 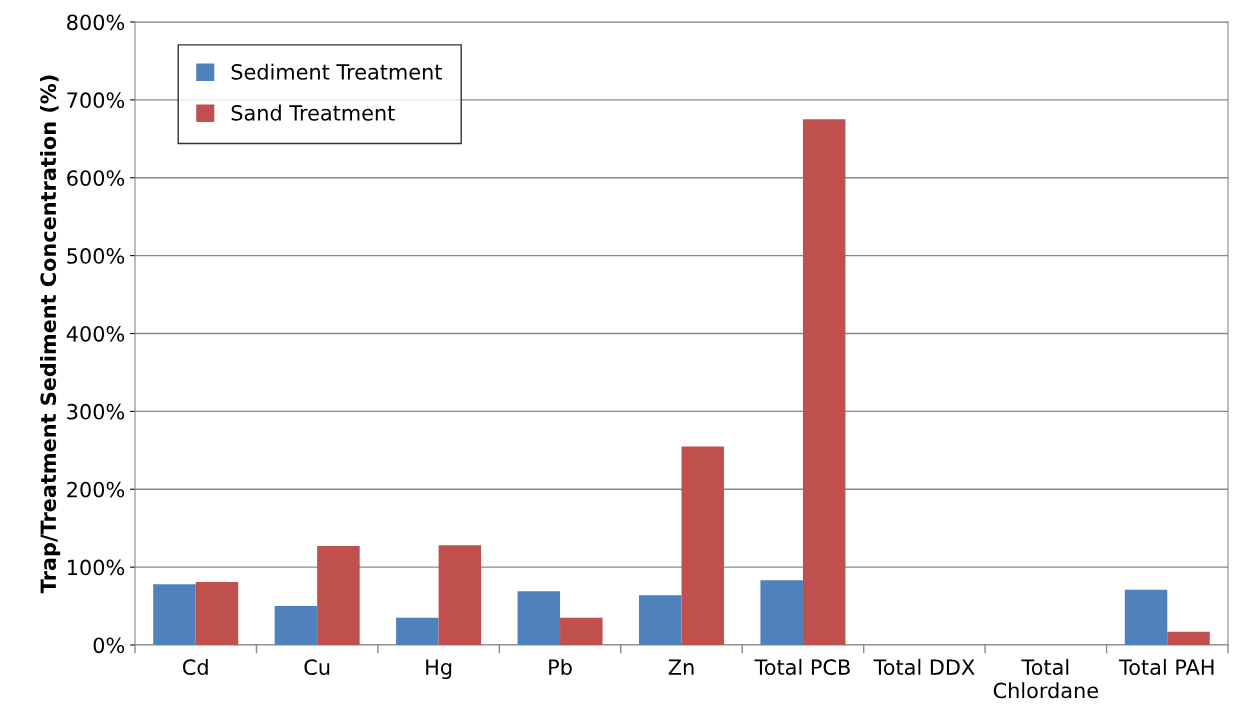 I want to click on y-tick-label: 300%, so click(x=96, y=411).